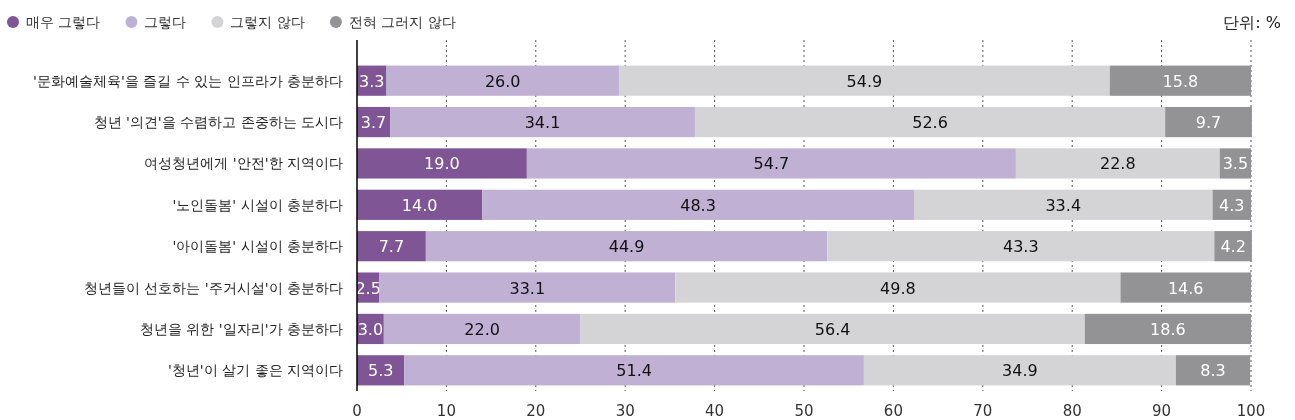  I want to click on data-label: 14.6, so click(1185, 288).